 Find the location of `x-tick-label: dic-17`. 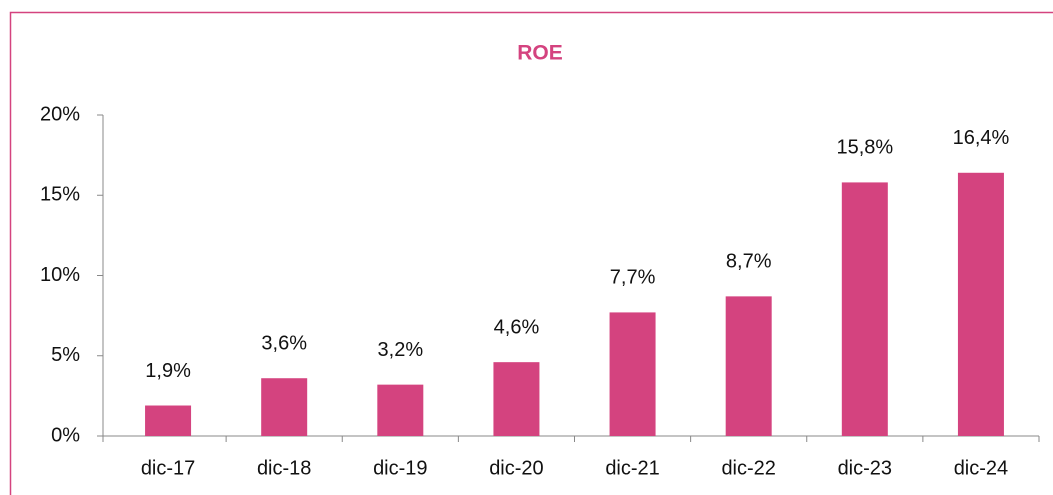

x-tick-label: dic-17 is located at coordinates (168, 468).